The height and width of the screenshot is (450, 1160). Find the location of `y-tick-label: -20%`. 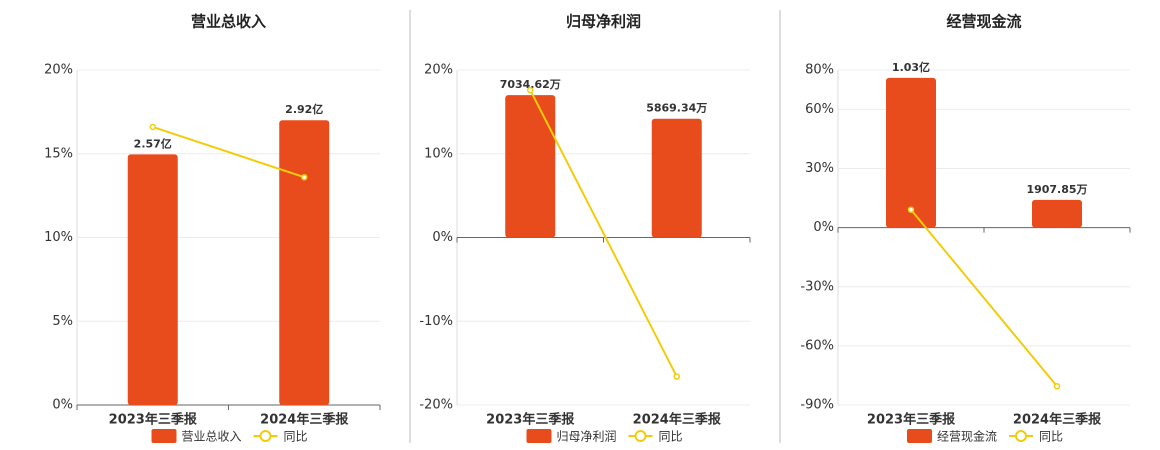

y-tick-label: -20% is located at coordinates (436, 405).